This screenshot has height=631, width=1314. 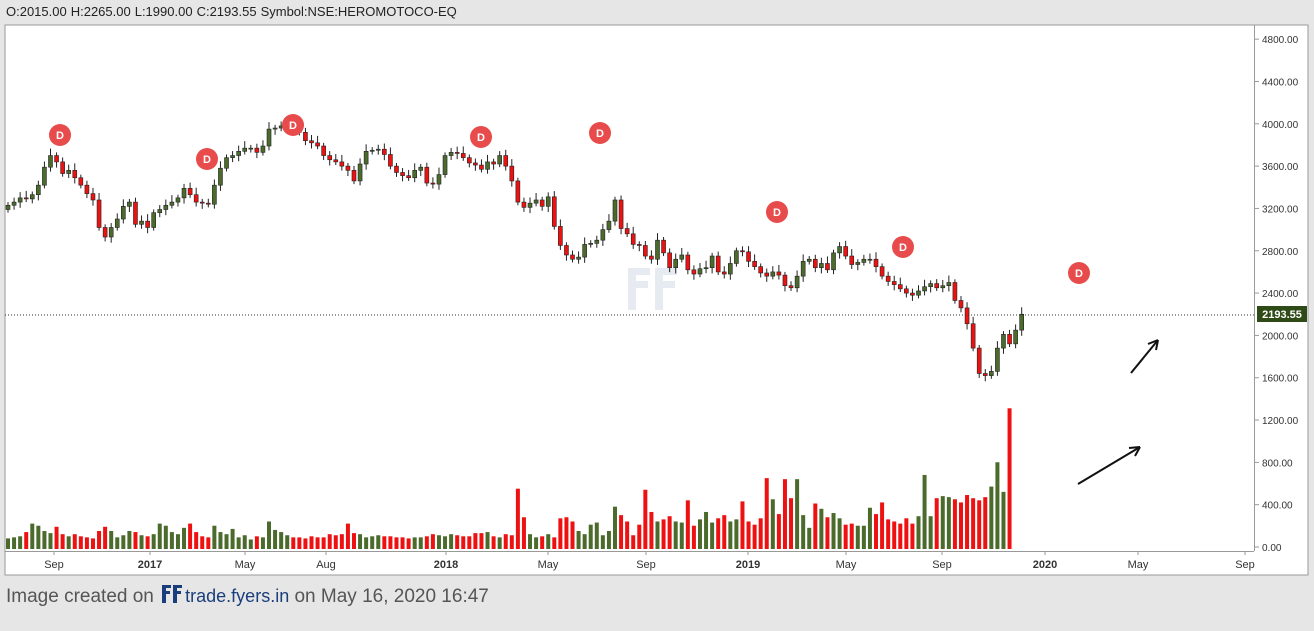 I want to click on footer-site-link: trade.fyers.in, so click(x=237, y=596).